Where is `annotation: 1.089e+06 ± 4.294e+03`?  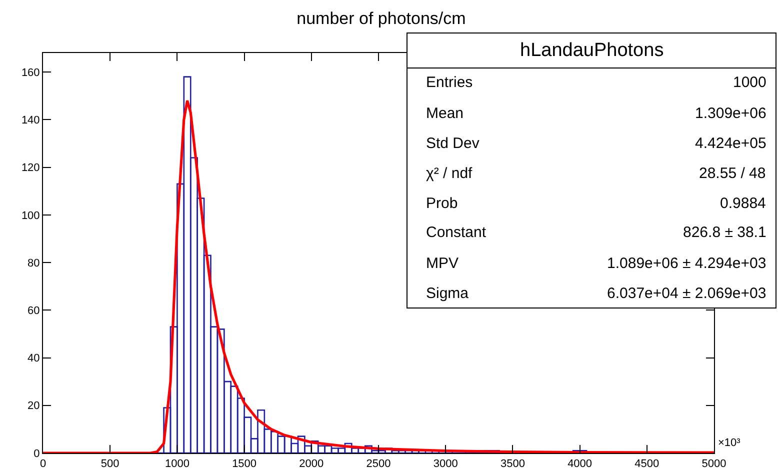 annotation: 1.089e+06 ± 4.294e+03 is located at coordinates (686, 263).